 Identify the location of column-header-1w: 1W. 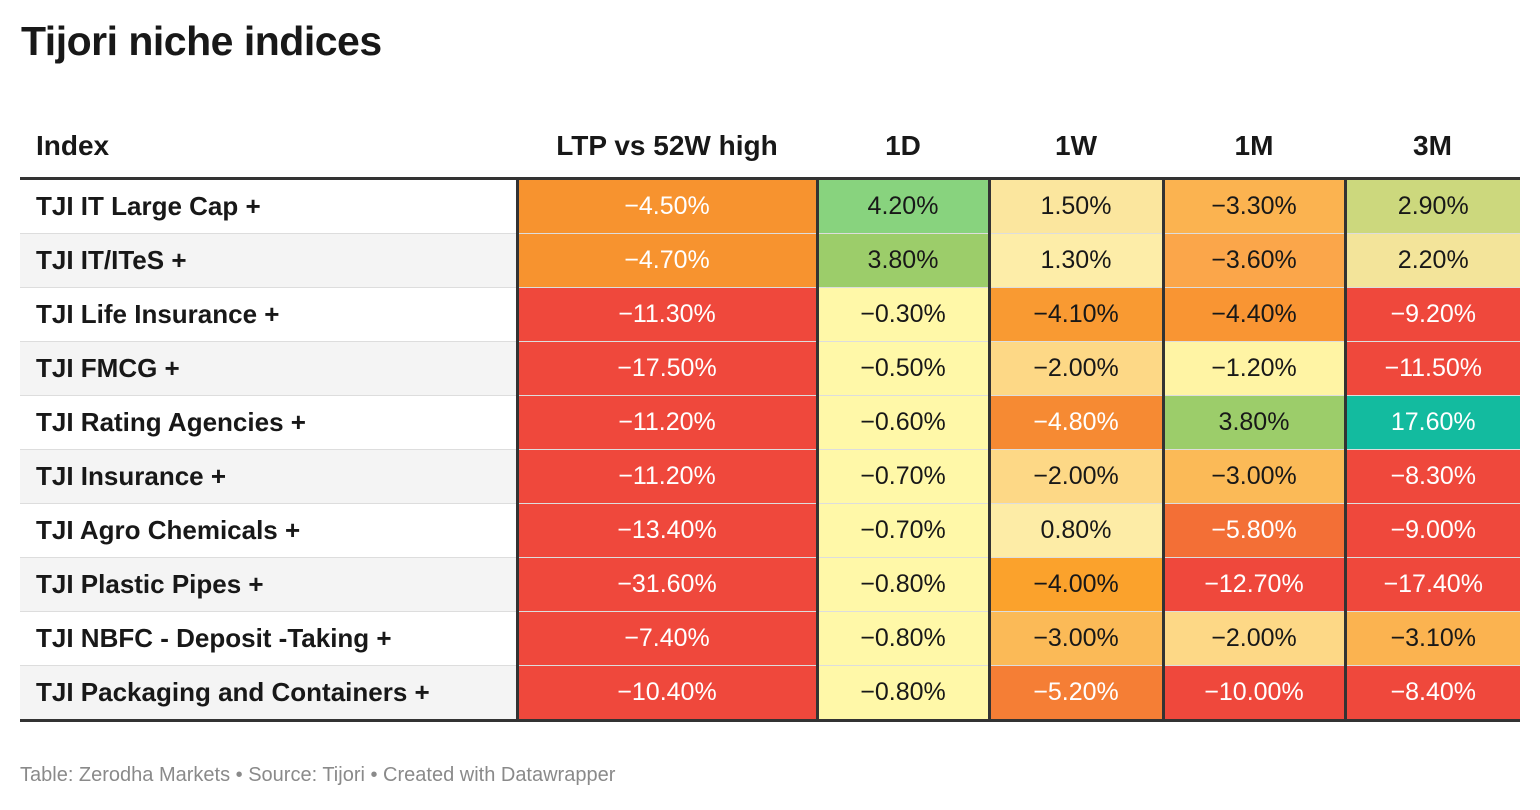
(1076, 147).